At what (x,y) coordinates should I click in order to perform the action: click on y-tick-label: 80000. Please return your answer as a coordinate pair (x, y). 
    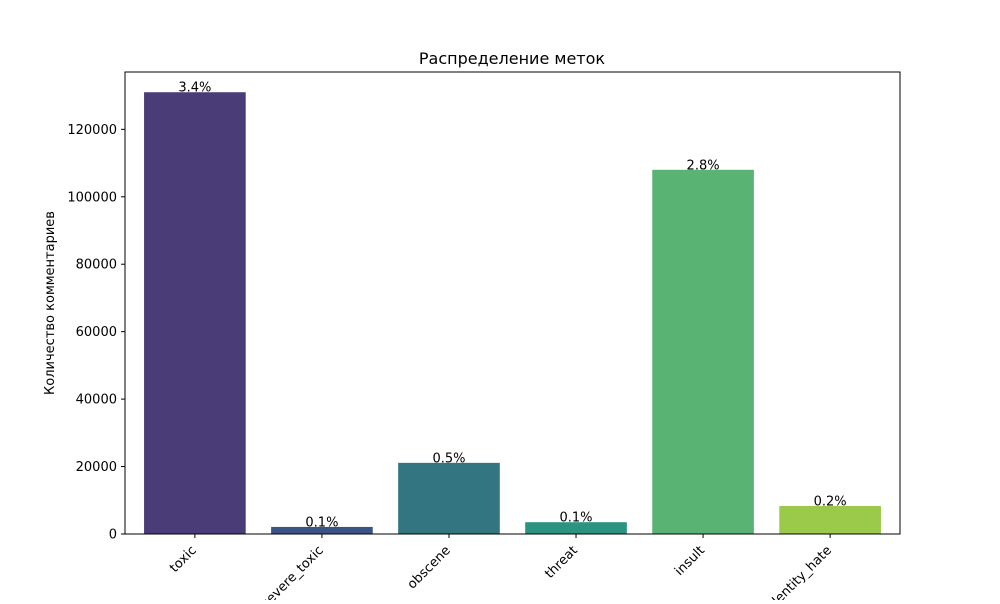
    Looking at the image, I should click on (96, 265).